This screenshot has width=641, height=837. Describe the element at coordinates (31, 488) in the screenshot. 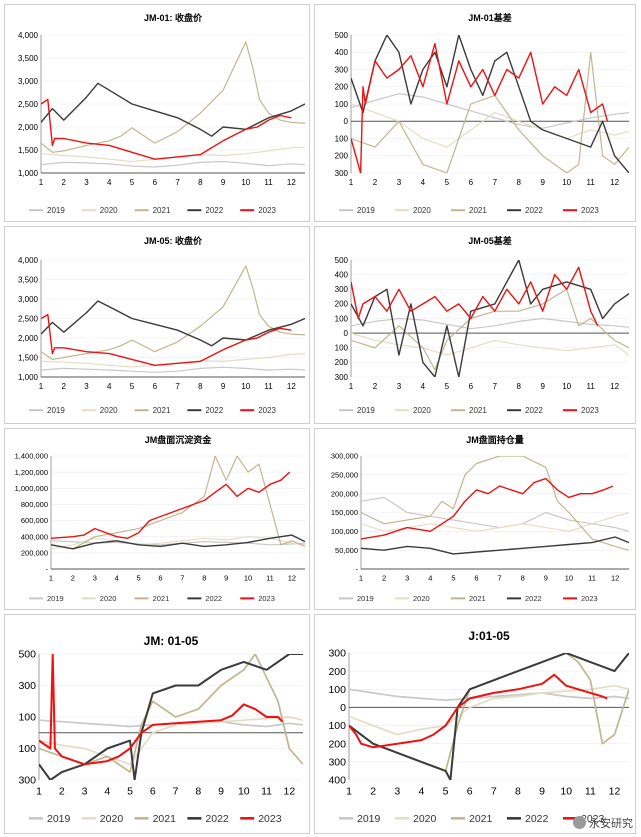

I see `y-tick-label: 1,000,000` at that location.